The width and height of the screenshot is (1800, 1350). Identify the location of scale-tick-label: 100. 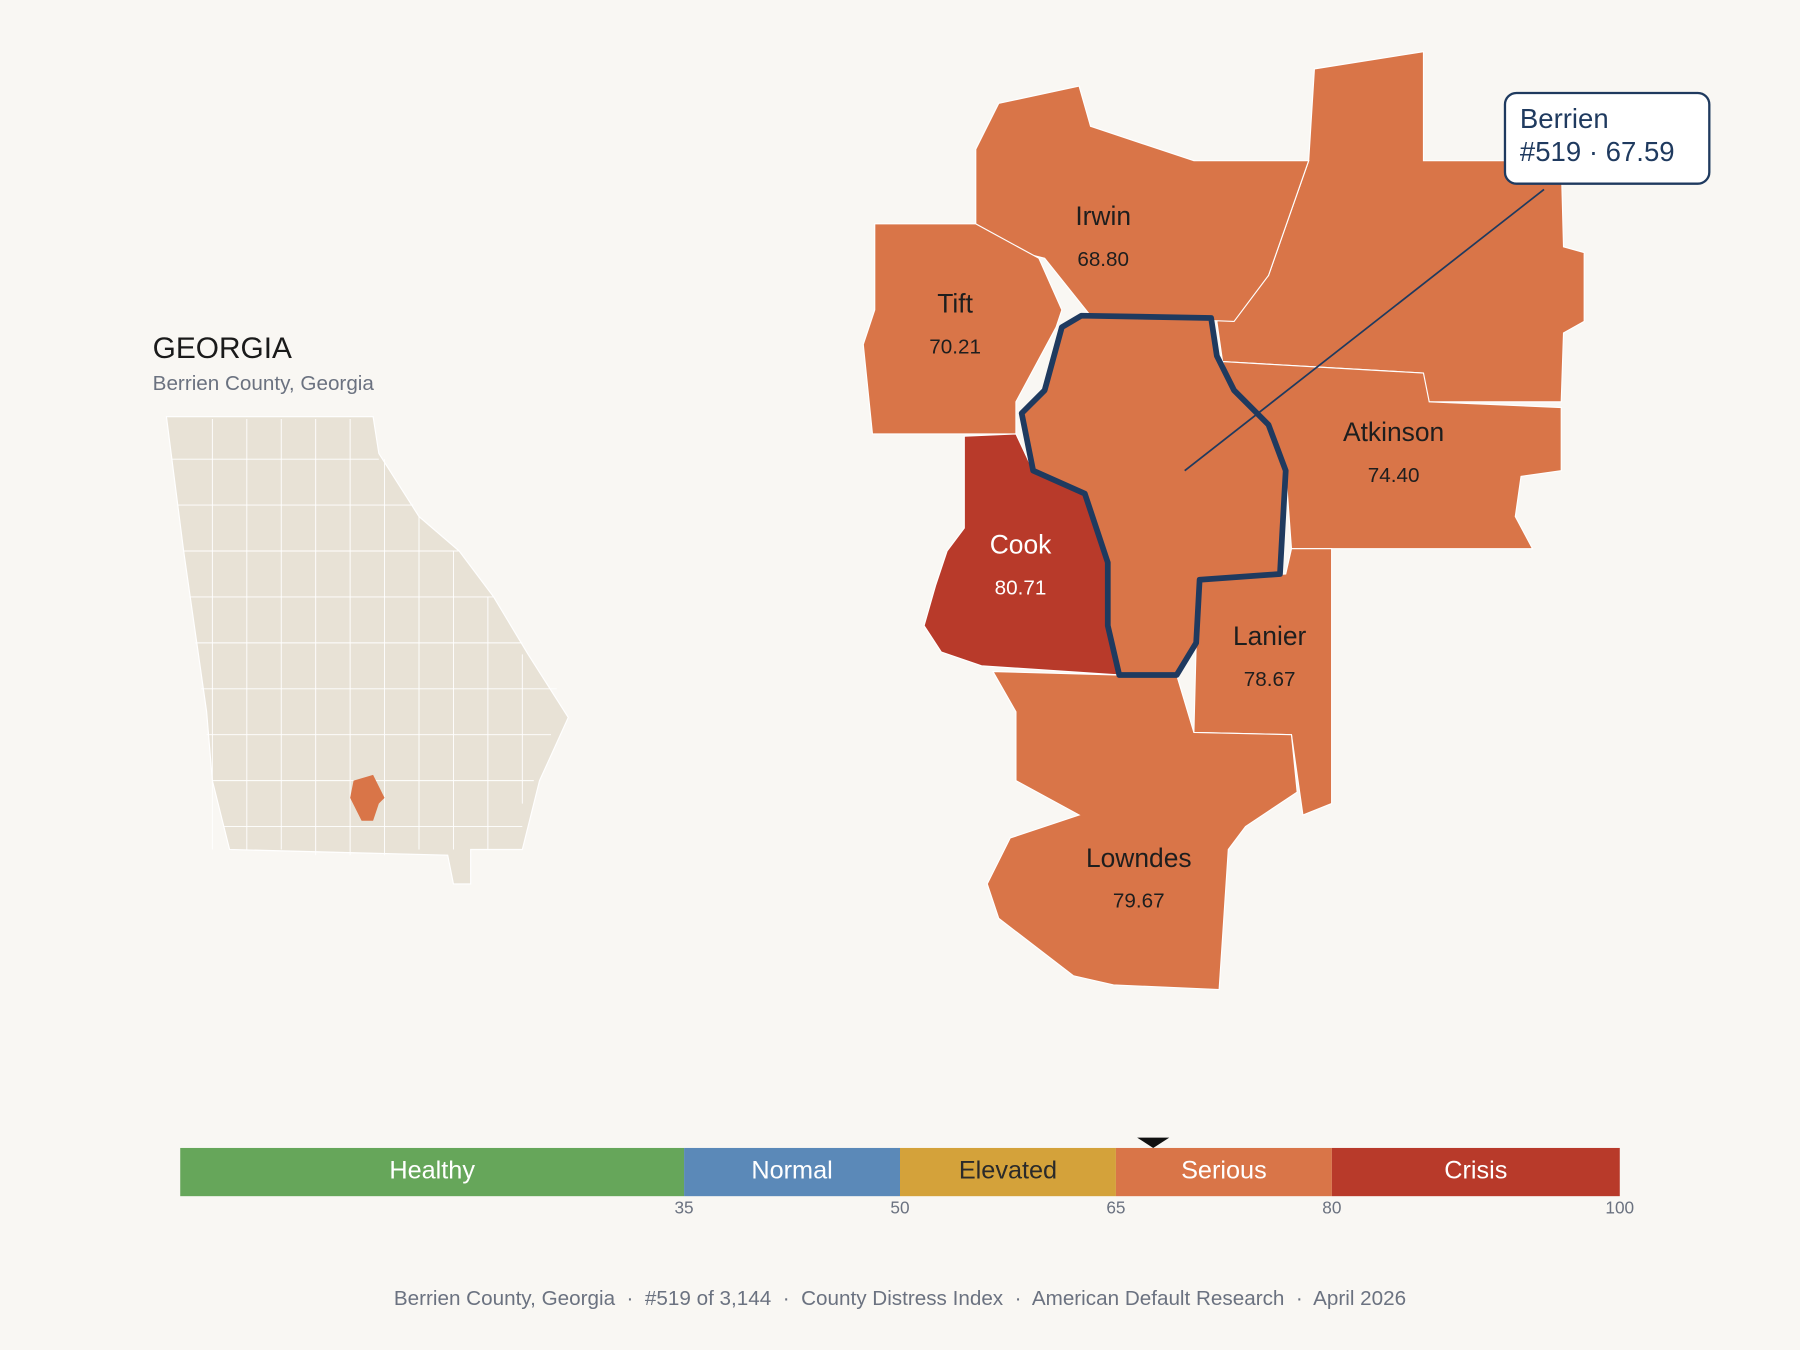
(1619, 1207).